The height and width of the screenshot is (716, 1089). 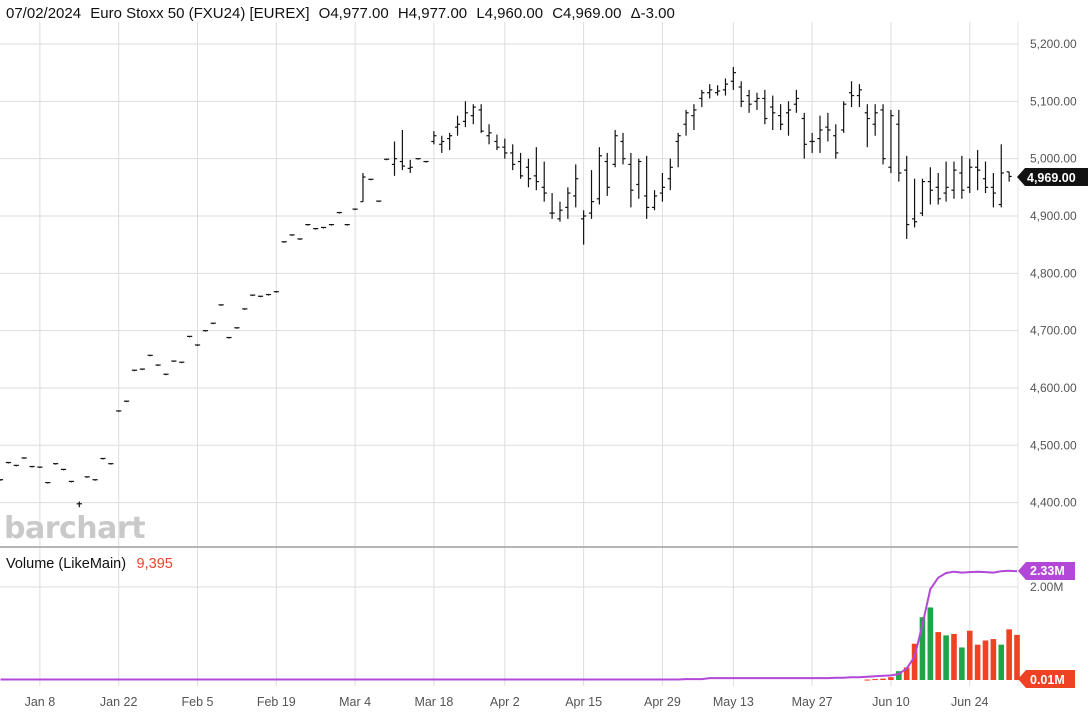 I want to click on volume-bars, so click(x=942, y=644).